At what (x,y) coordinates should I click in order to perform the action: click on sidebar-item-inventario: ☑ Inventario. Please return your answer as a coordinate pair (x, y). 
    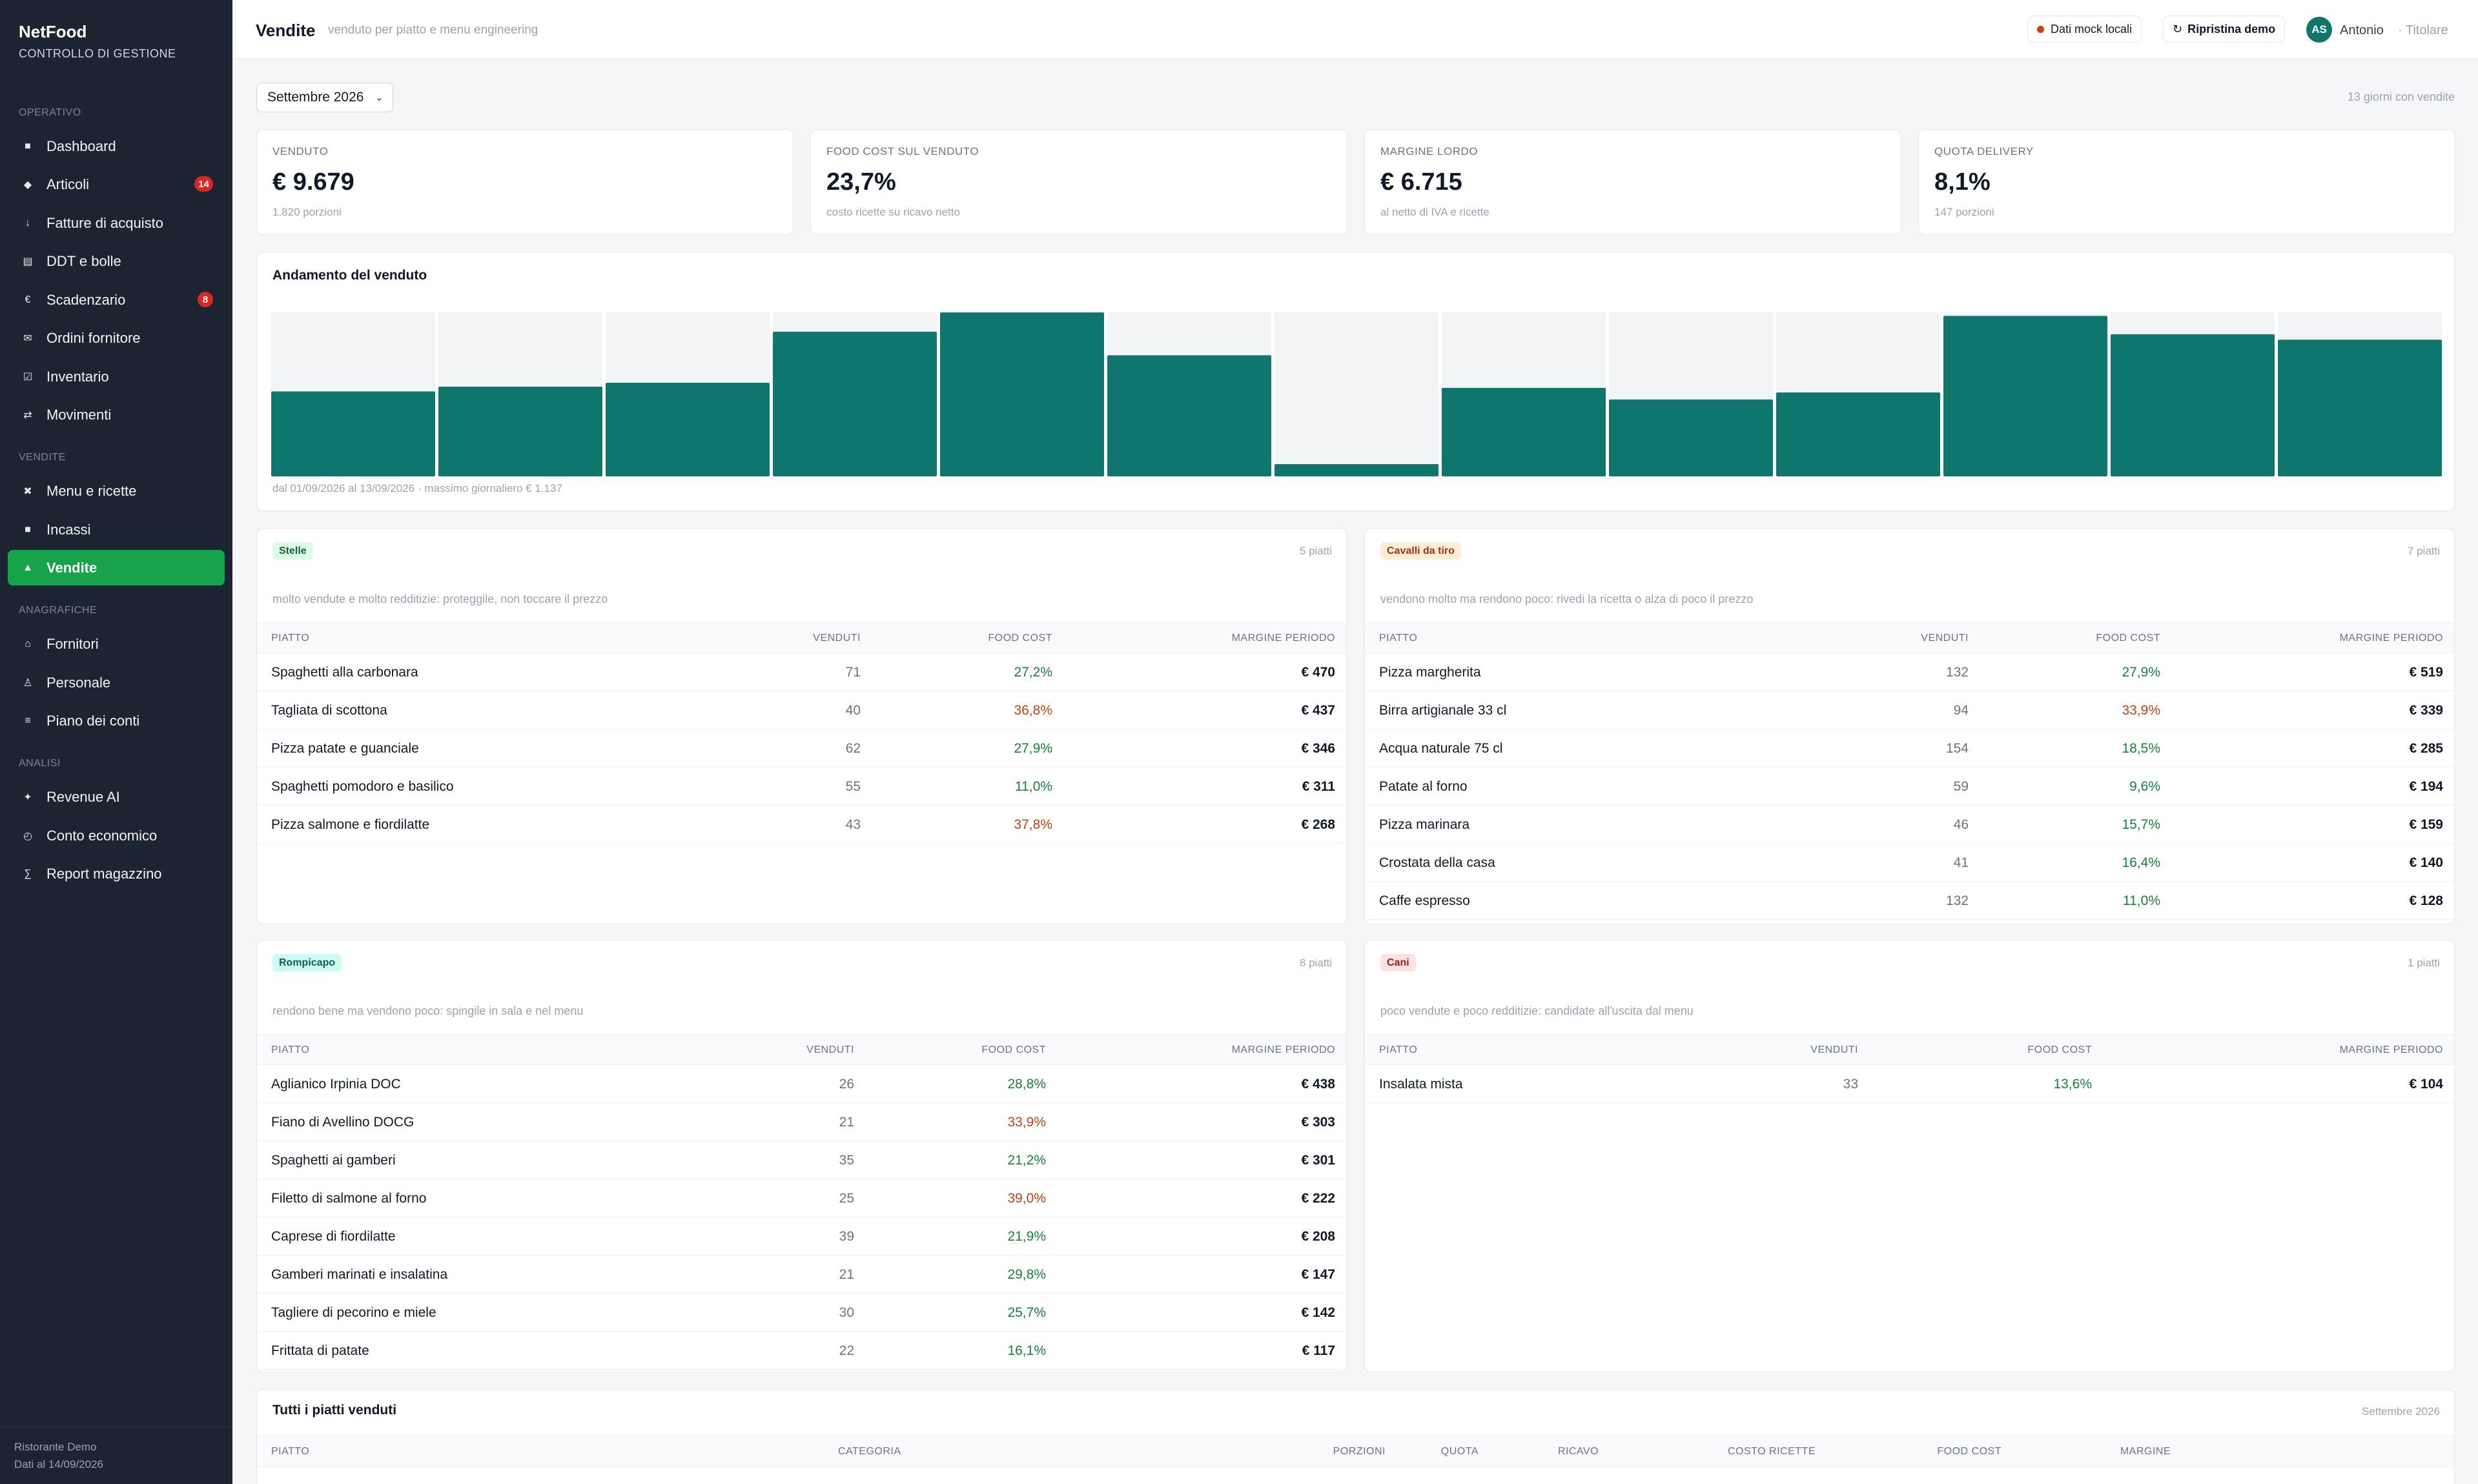
    Looking at the image, I should click on (66, 376).